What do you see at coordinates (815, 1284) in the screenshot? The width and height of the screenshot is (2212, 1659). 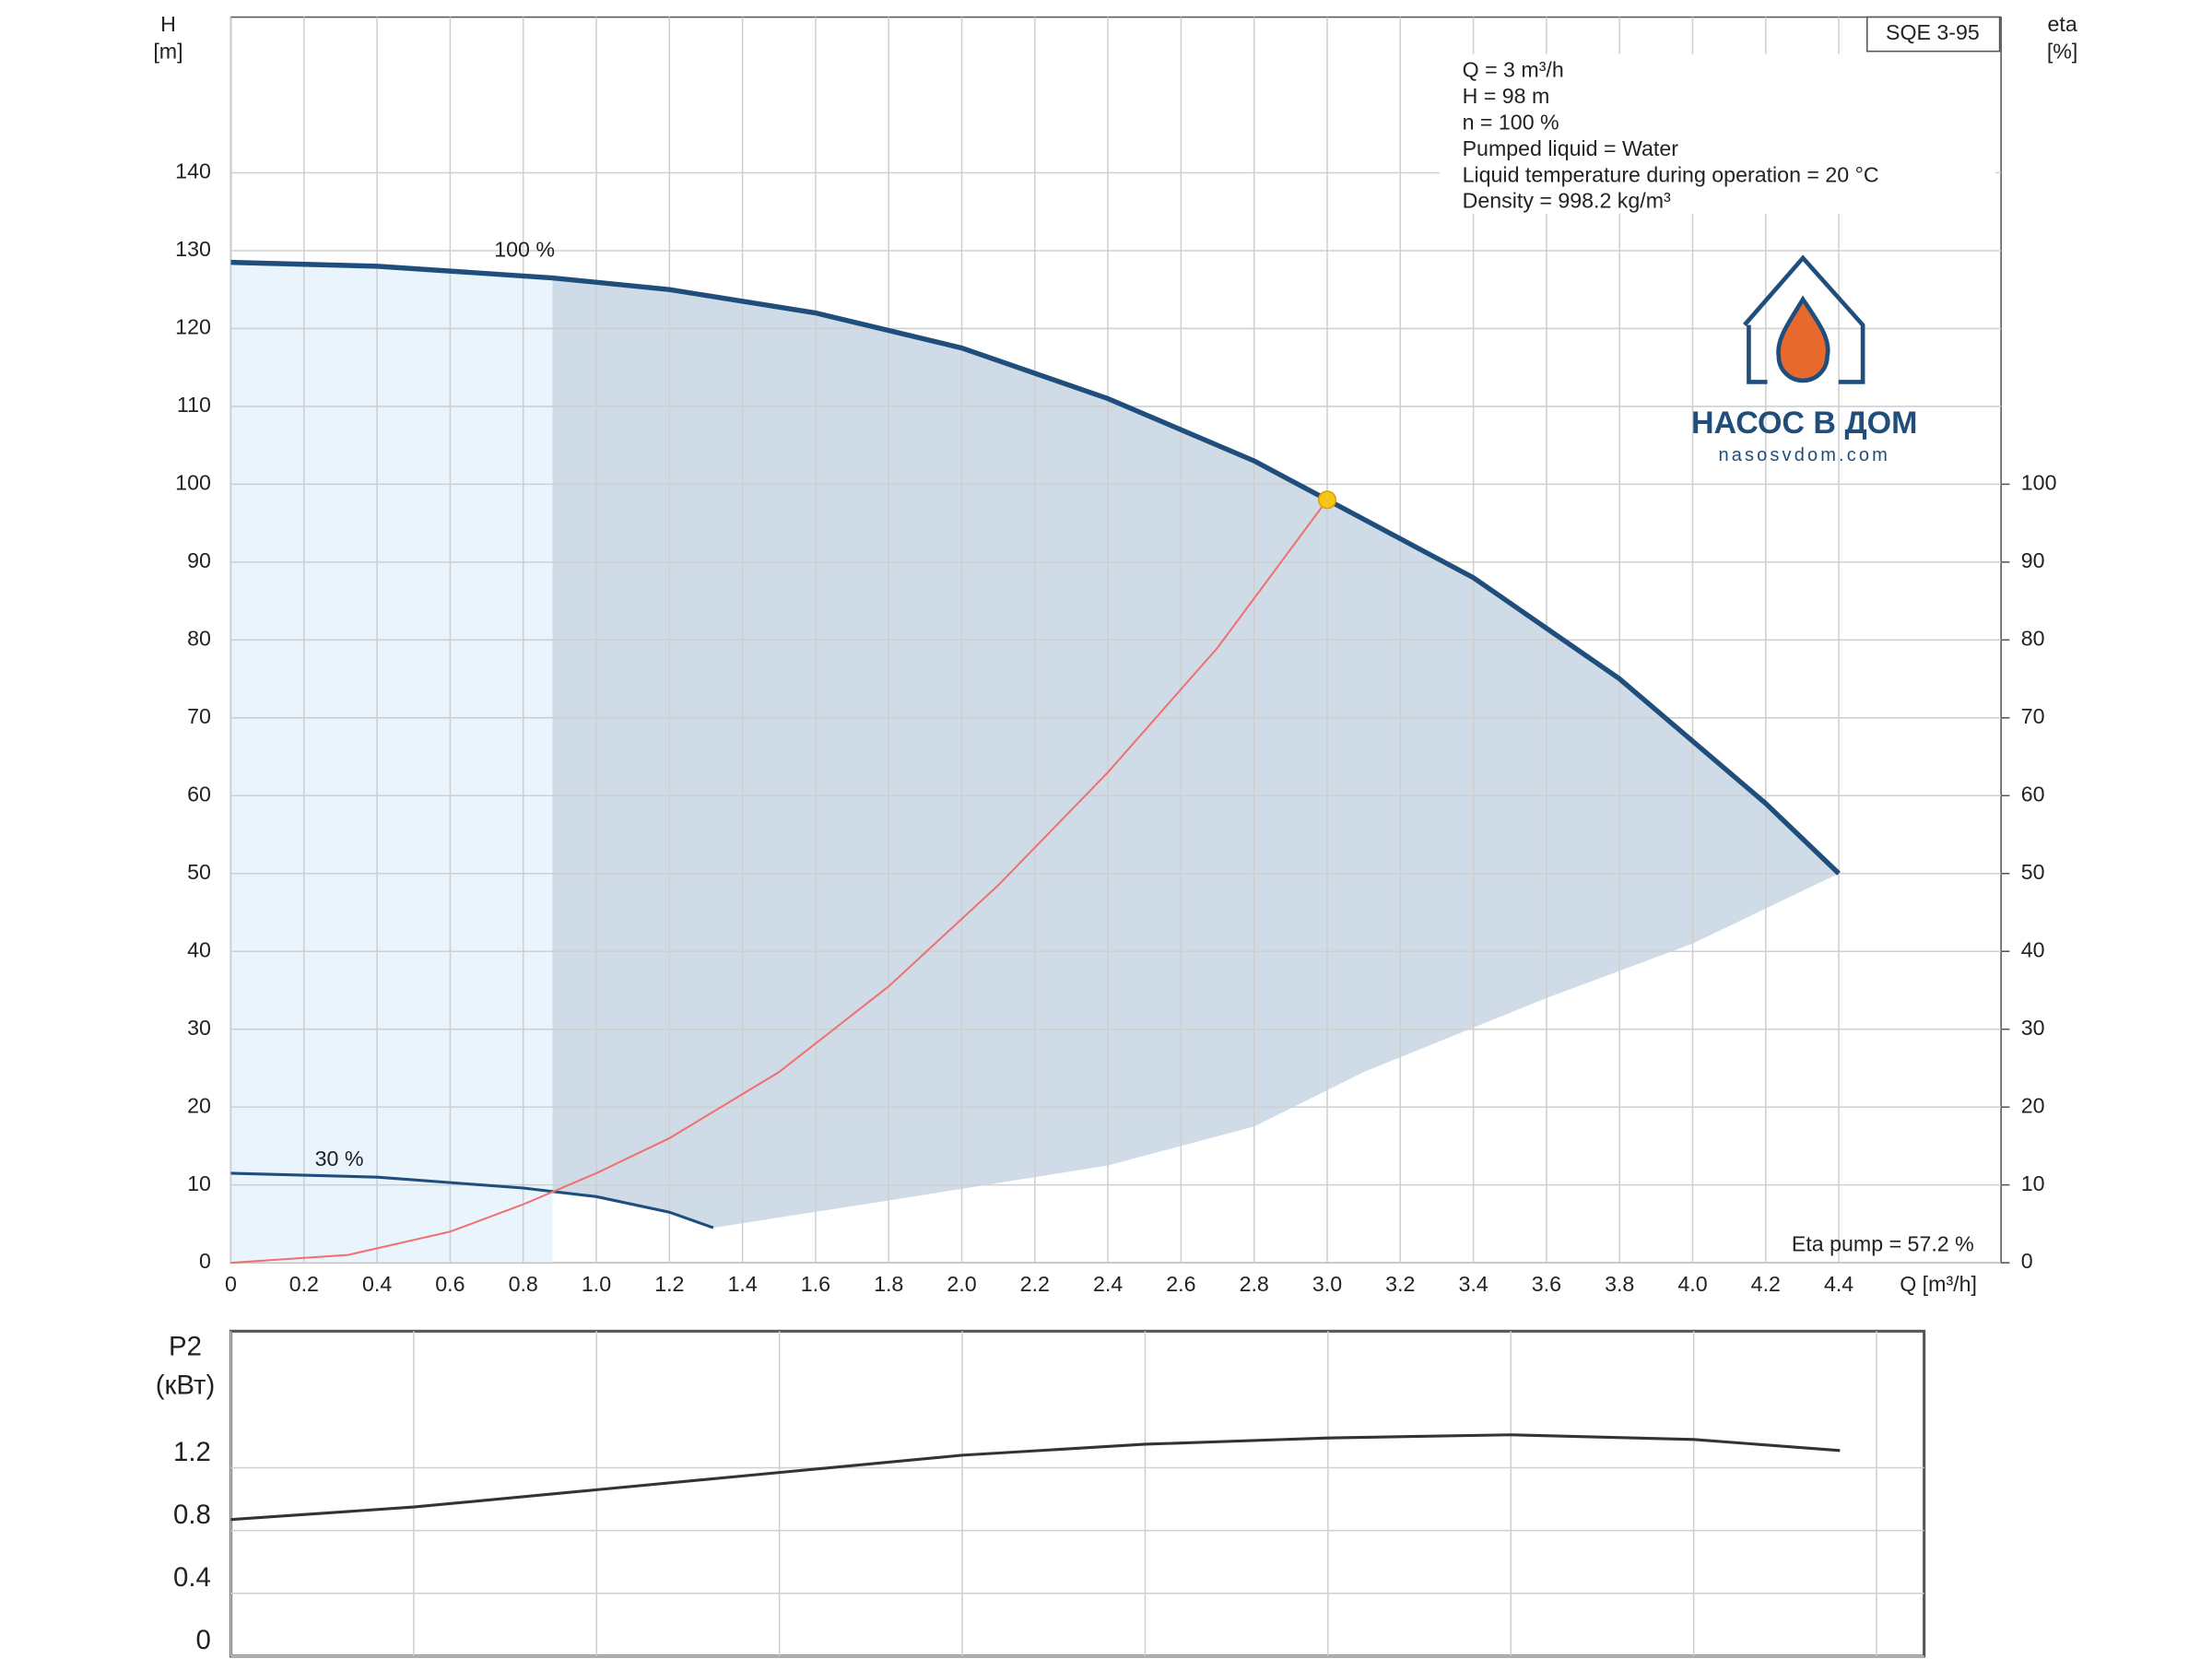 I see `x-tick-label: 1.6` at bounding box center [815, 1284].